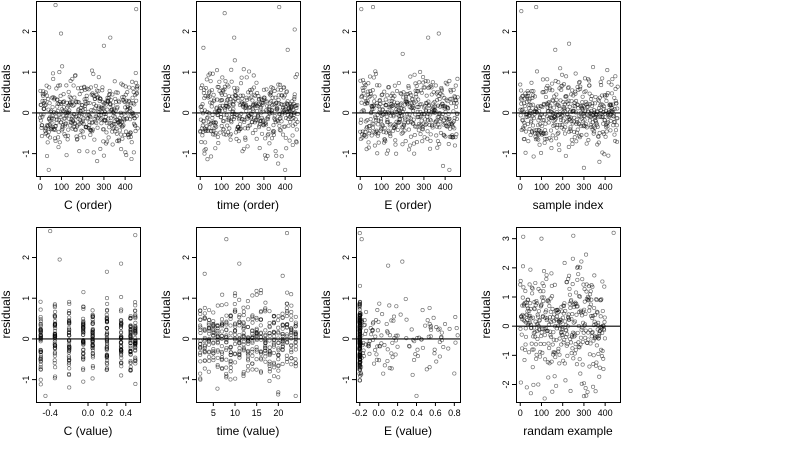 The height and width of the screenshot is (450, 800). What do you see at coordinates (568, 431) in the screenshot?
I see `x-axis-label: randam example` at bounding box center [568, 431].